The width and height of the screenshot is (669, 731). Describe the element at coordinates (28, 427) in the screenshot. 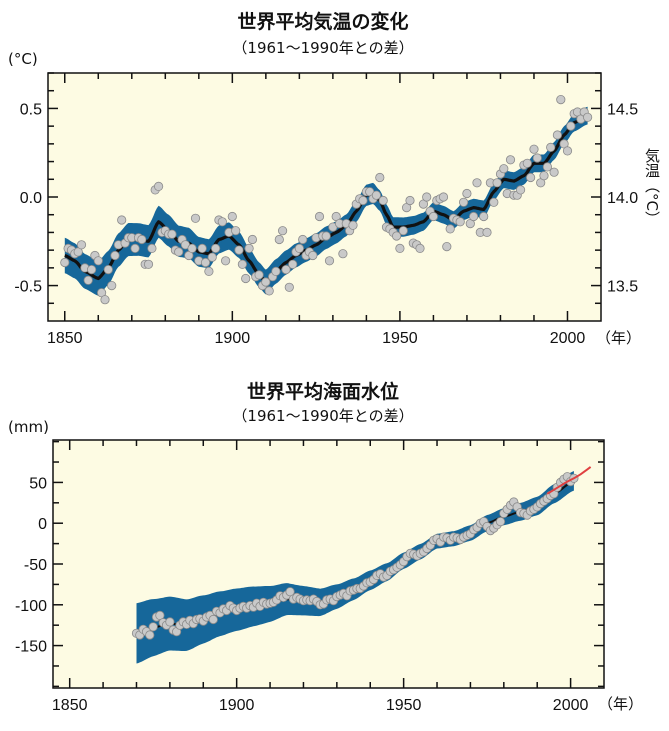

I see `sea-y-unit: (mm)` at that location.